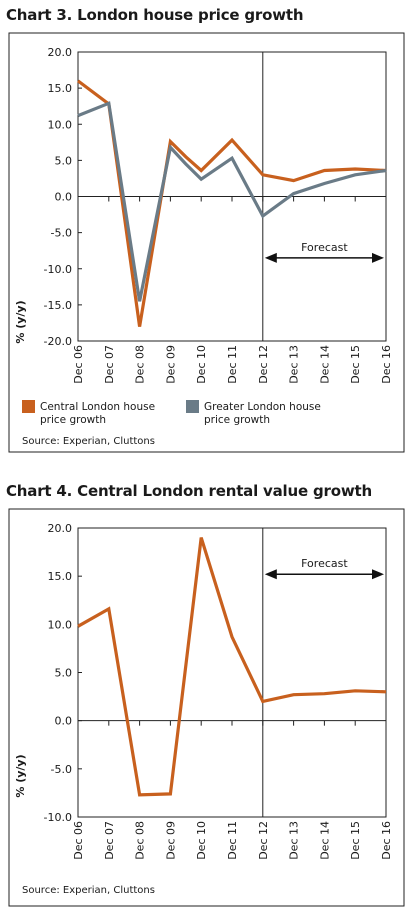 The image size is (408, 916). Describe the element at coordinates (324, 840) in the screenshot. I see `chart4-xtick-label: Dec 14` at that location.